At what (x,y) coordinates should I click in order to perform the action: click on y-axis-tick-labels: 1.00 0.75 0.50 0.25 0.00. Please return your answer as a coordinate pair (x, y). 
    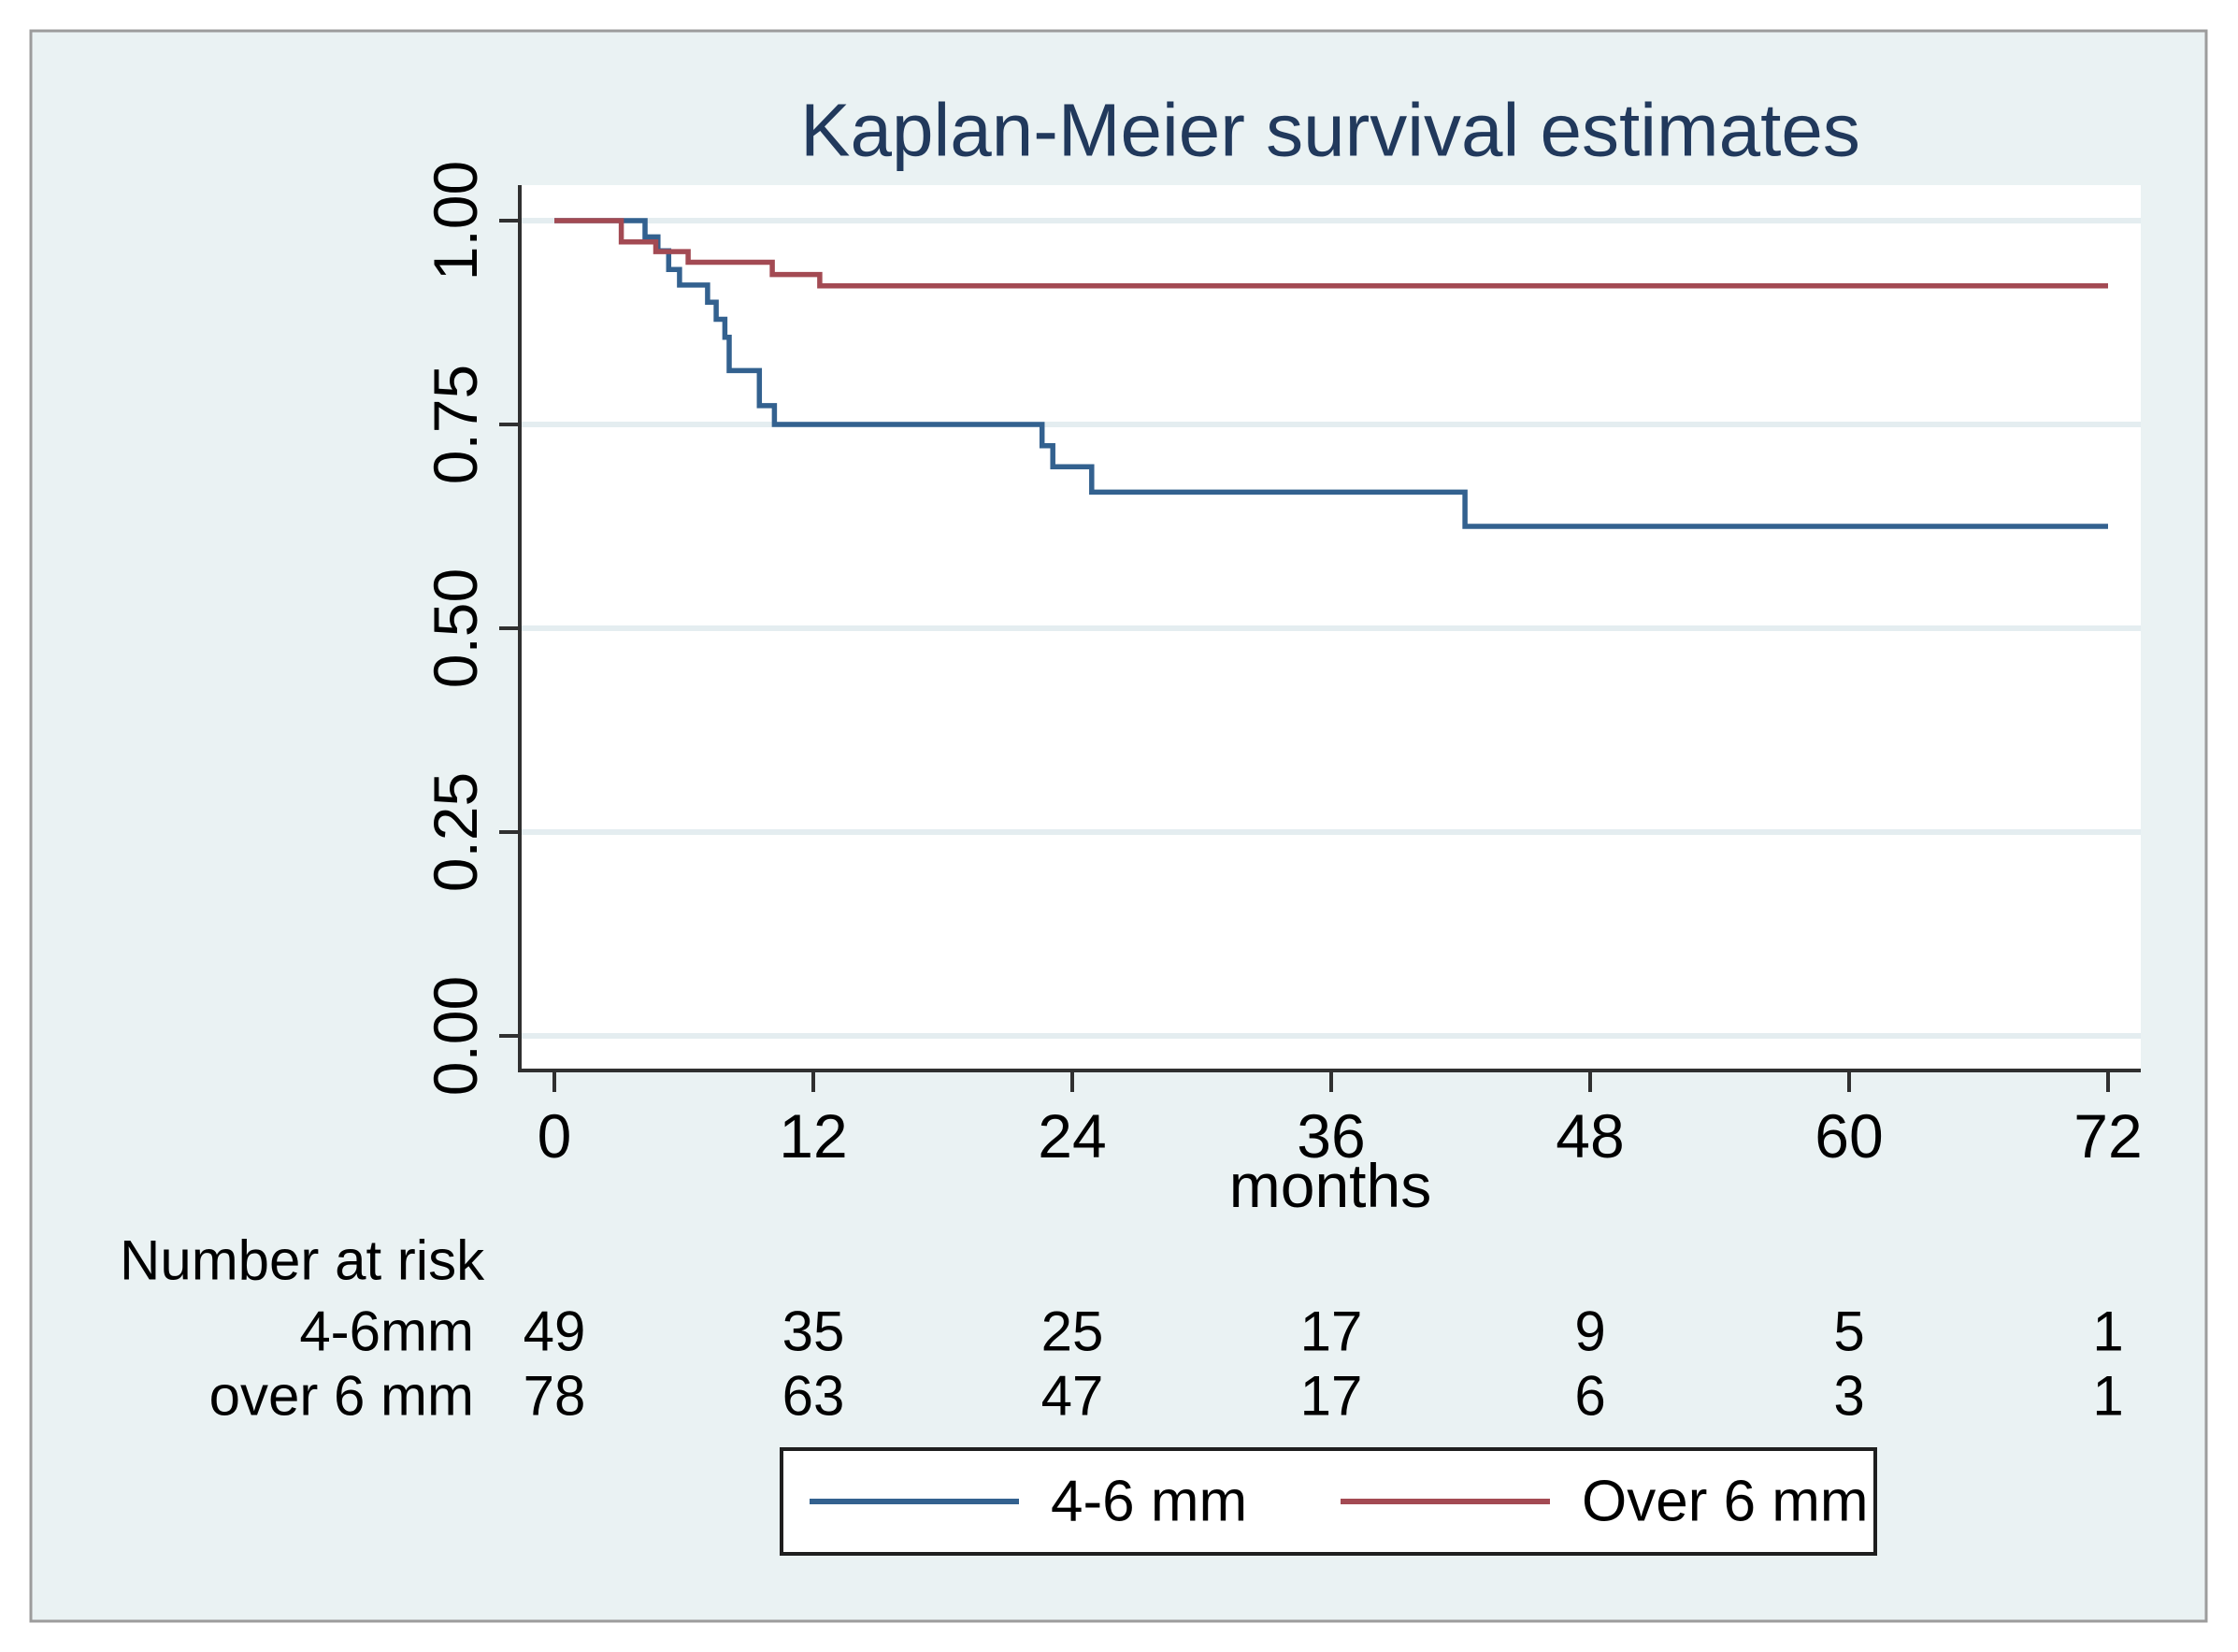
    Looking at the image, I should click on (456, 629).